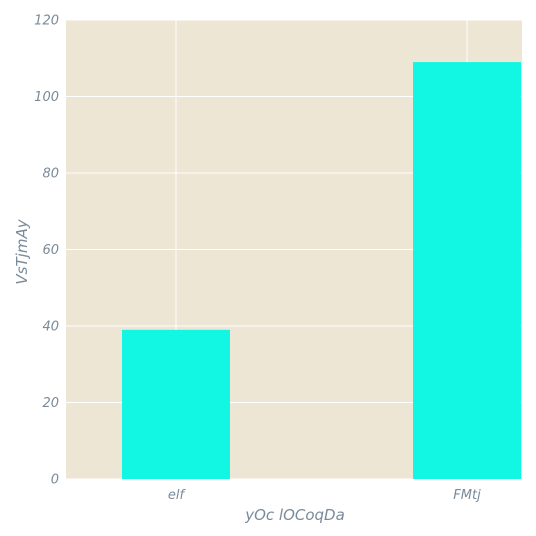  I want to click on x-tick-label: FMtj, so click(467, 495).